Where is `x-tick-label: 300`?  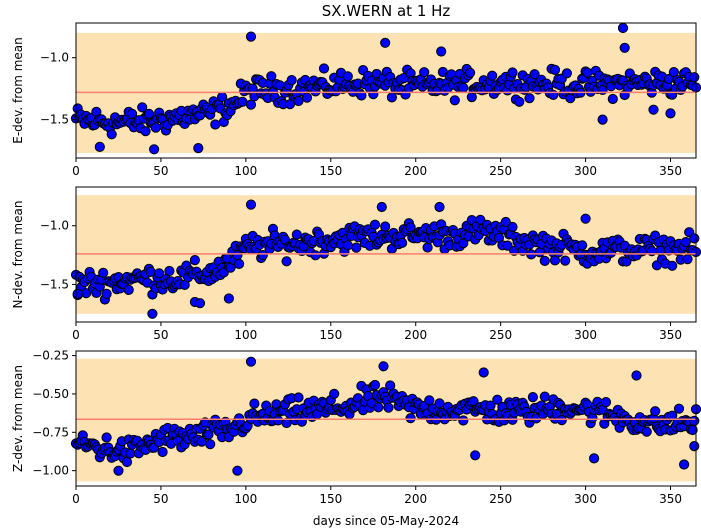 x-tick-label: 300 is located at coordinates (585, 171).